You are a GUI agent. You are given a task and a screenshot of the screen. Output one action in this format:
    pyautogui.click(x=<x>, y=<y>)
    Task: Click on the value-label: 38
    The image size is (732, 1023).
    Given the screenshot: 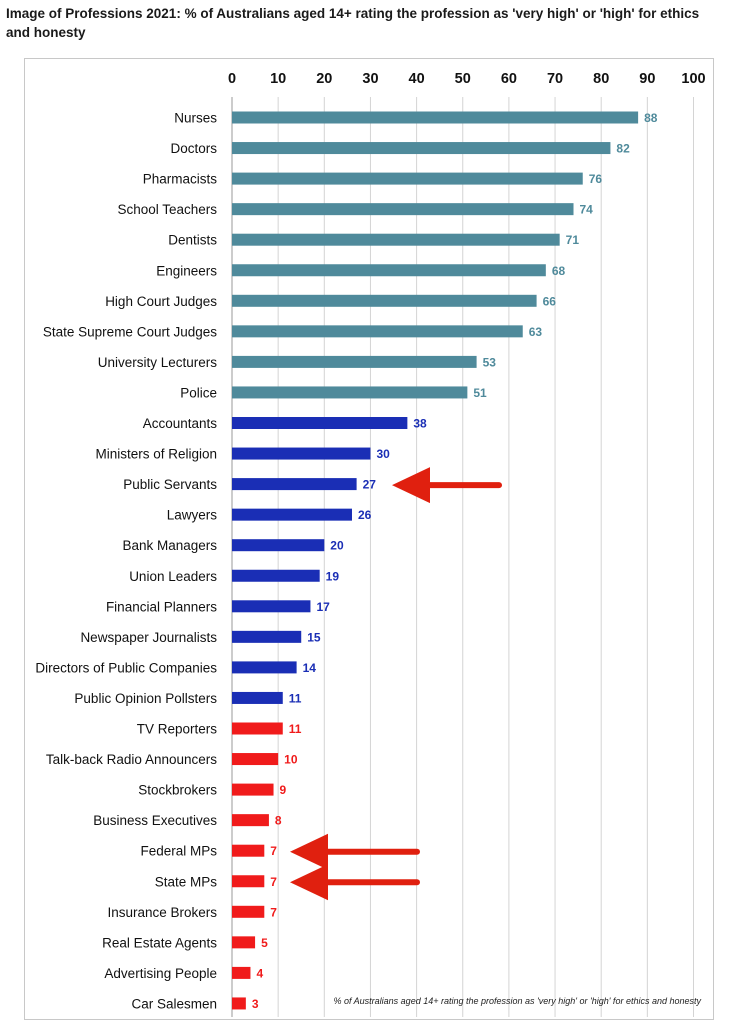 What is the action you would take?
    pyautogui.click(x=420, y=424)
    